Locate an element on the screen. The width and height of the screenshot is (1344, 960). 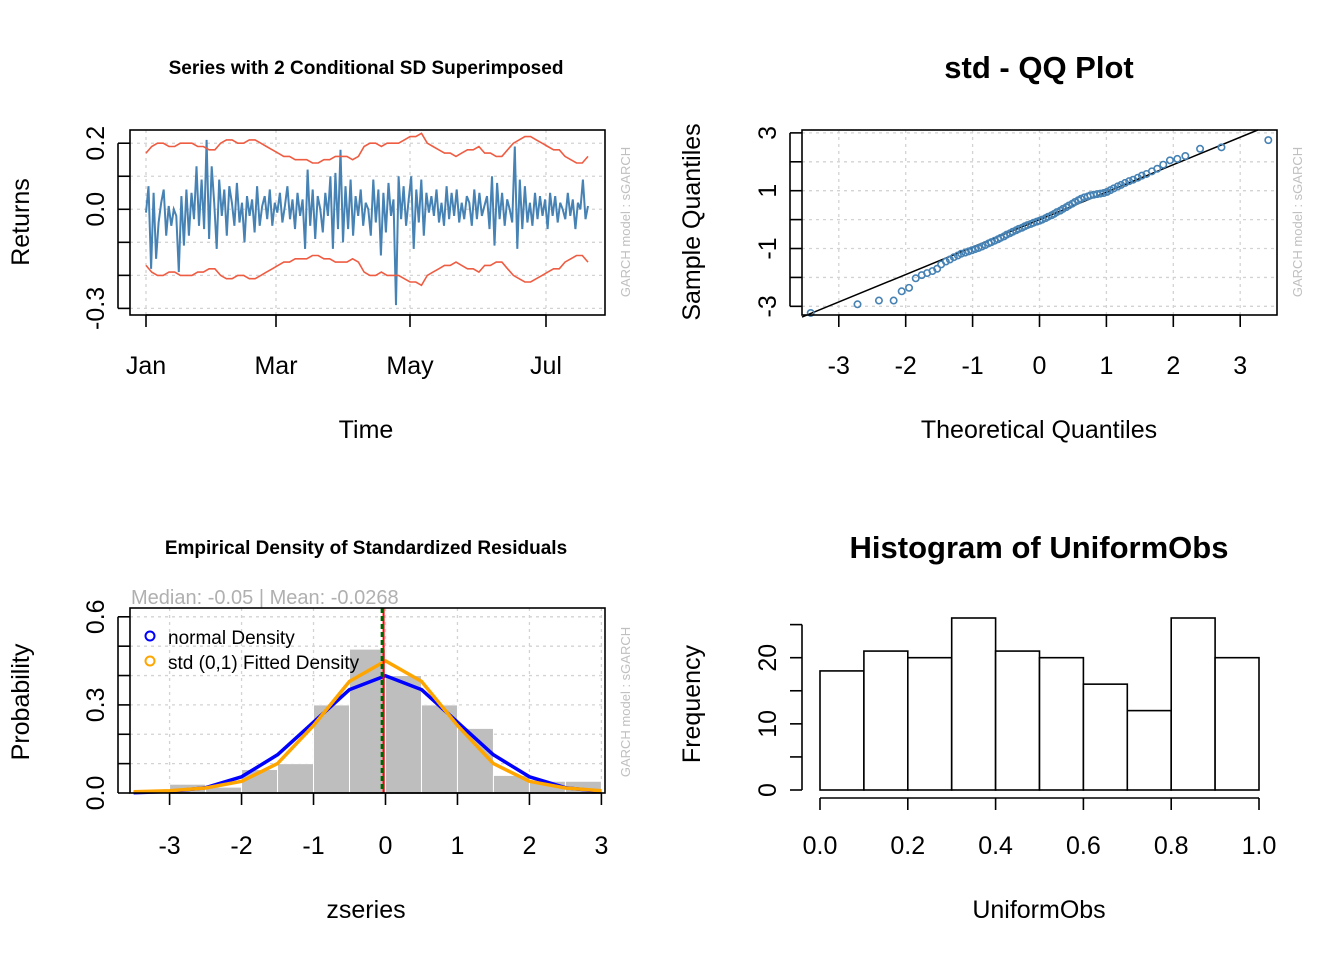
density-y-tick-label: 0.3 is located at coordinates (96, 705).